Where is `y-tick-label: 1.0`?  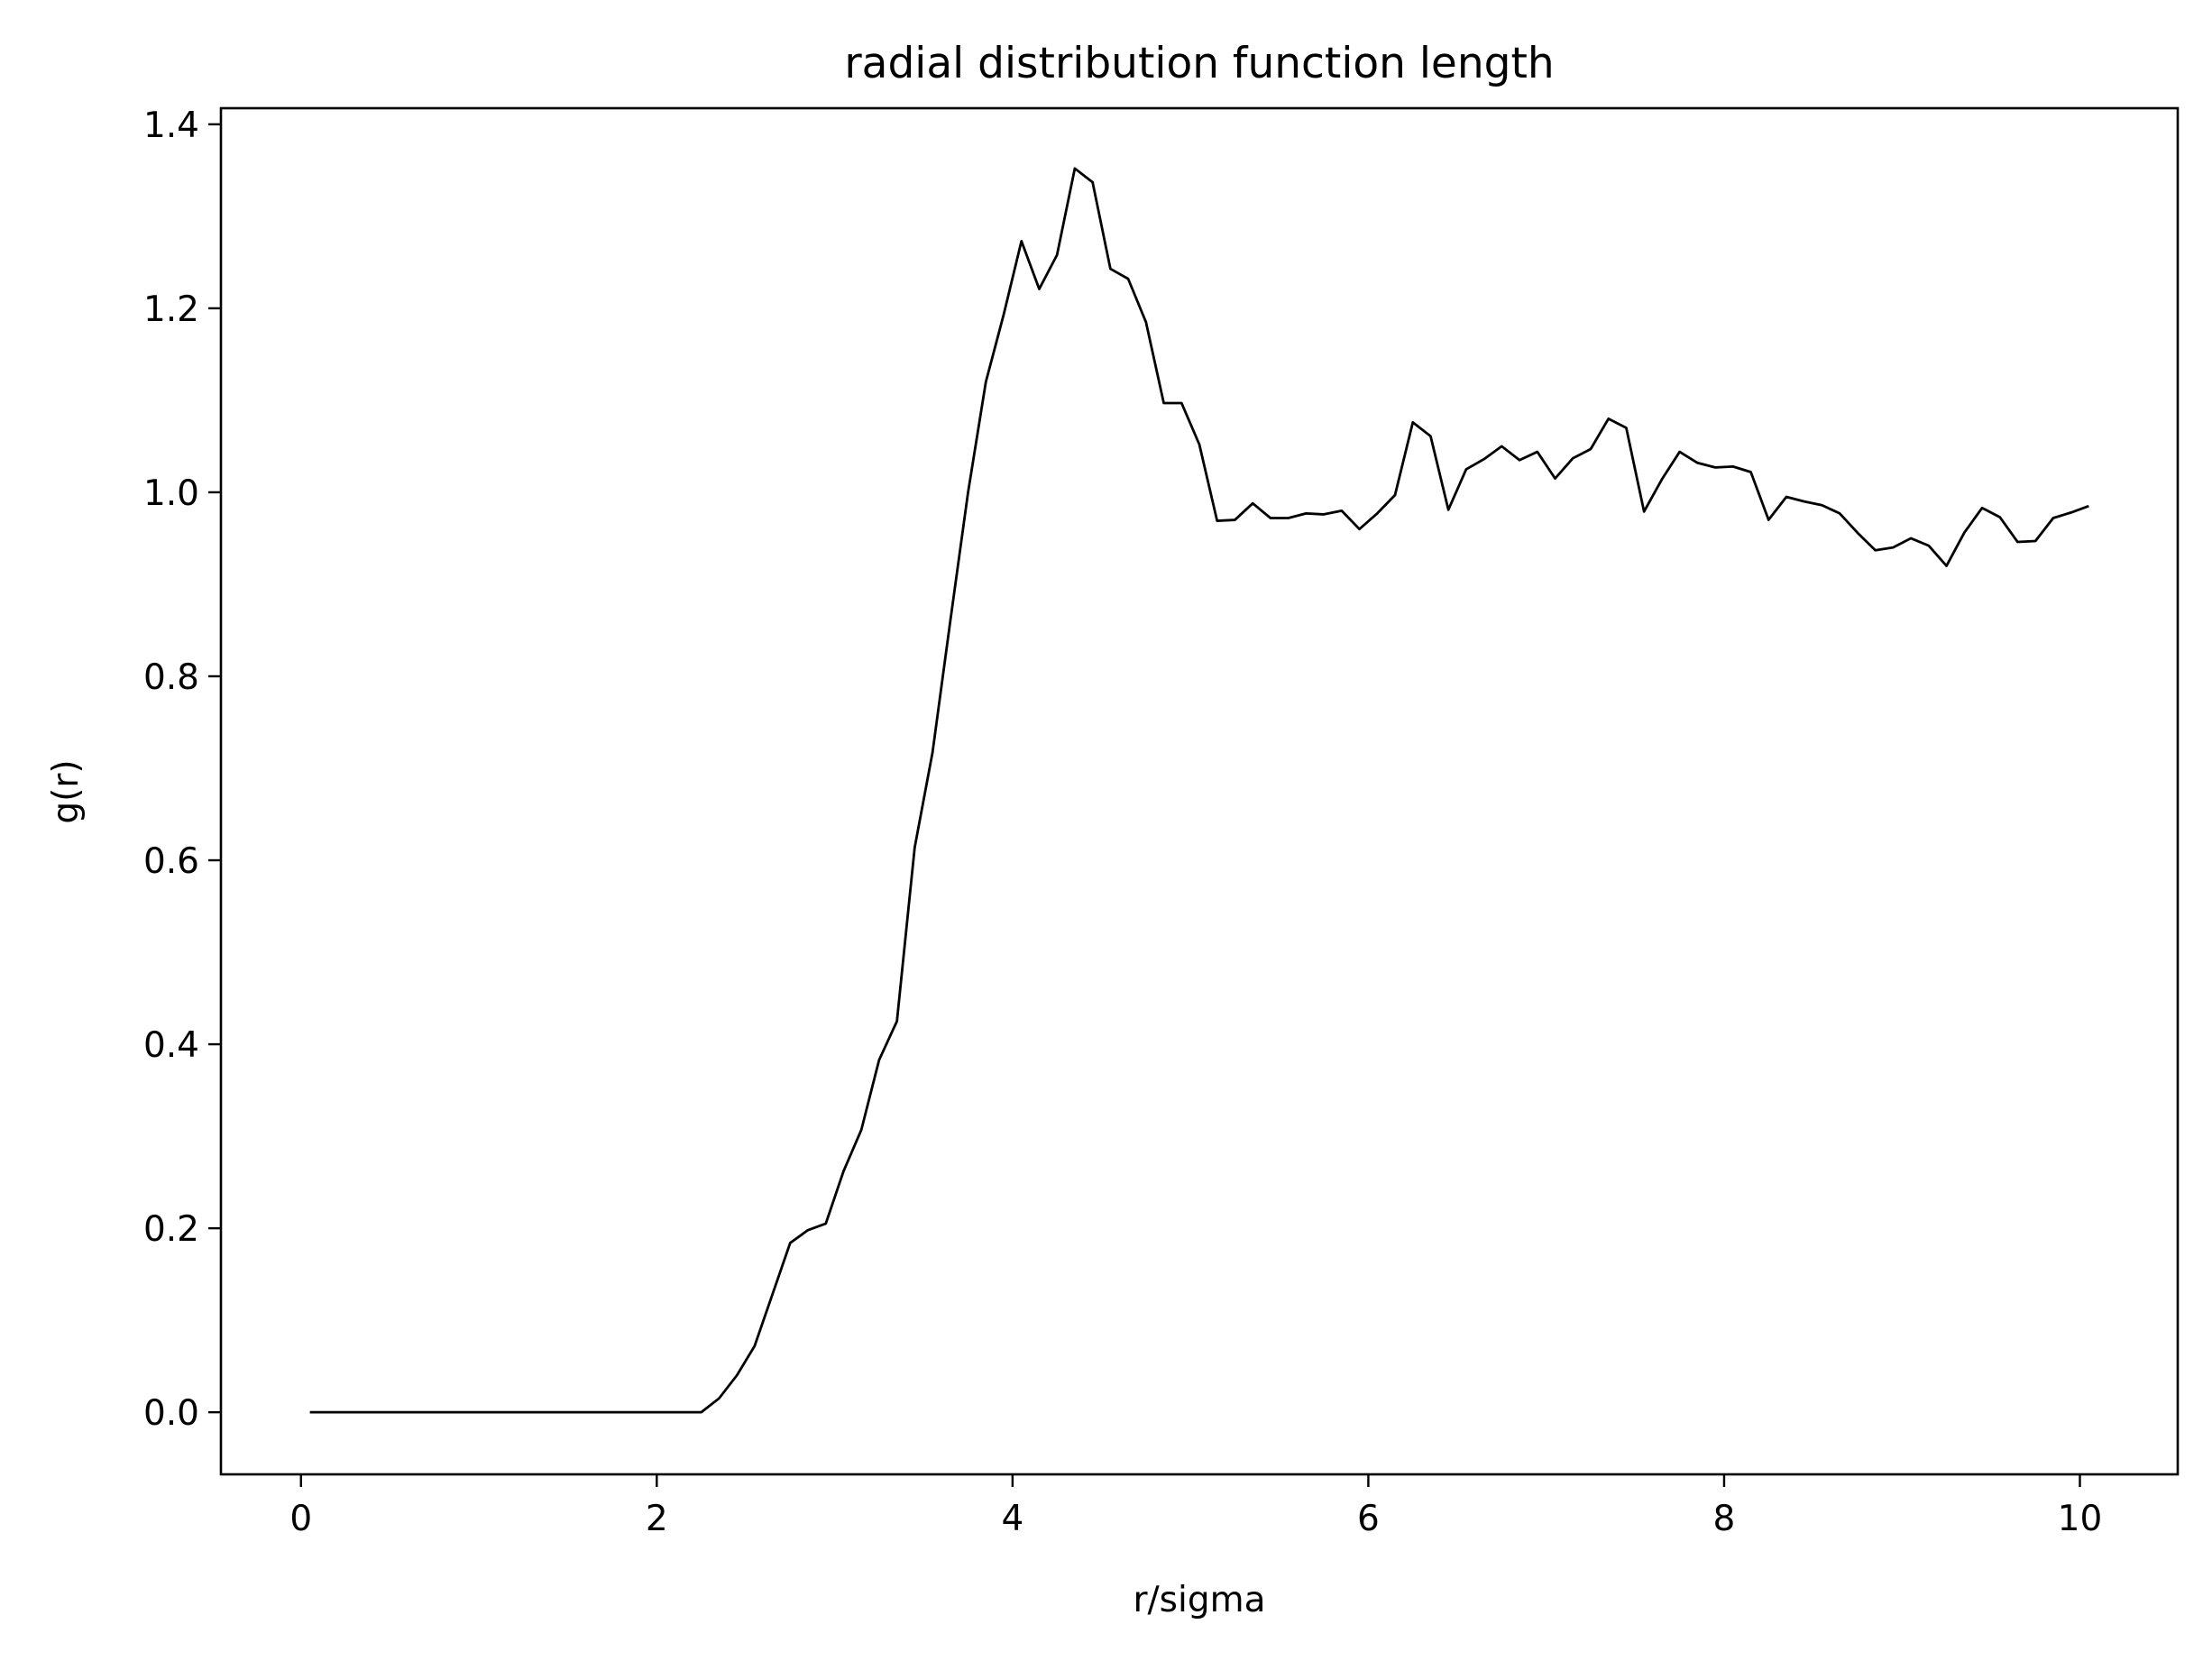 y-tick-label: 1.0 is located at coordinates (171, 493).